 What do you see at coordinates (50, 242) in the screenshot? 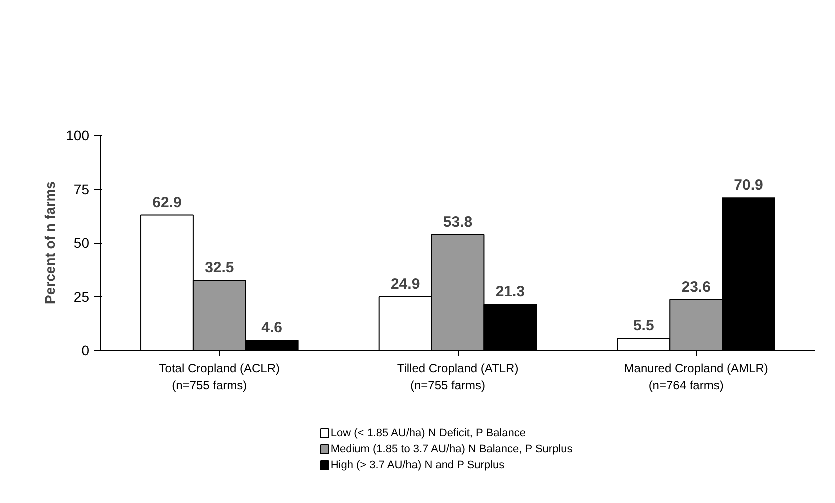
I see `y-axis-title: Percent of n farms` at bounding box center [50, 242].